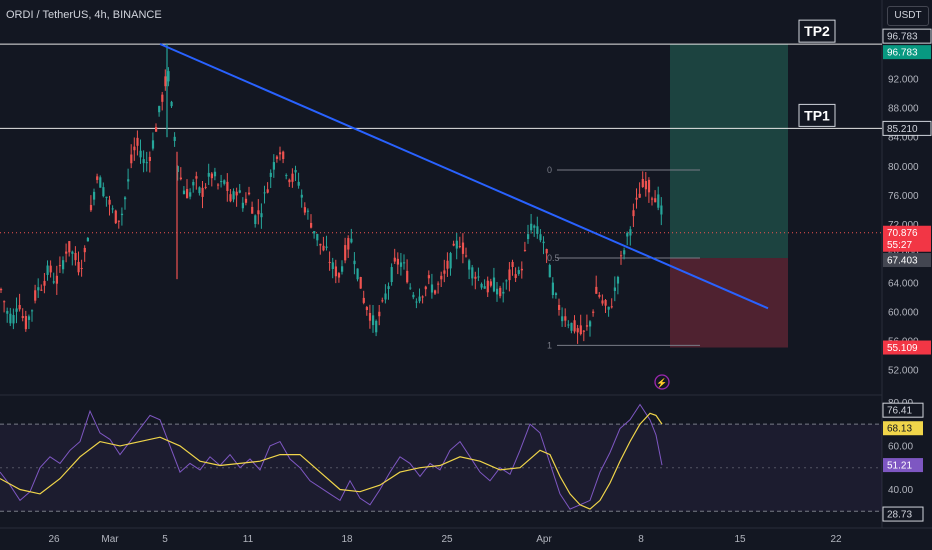  What do you see at coordinates (447, 539) in the screenshot?
I see `time-tick-label: 25` at bounding box center [447, 539].